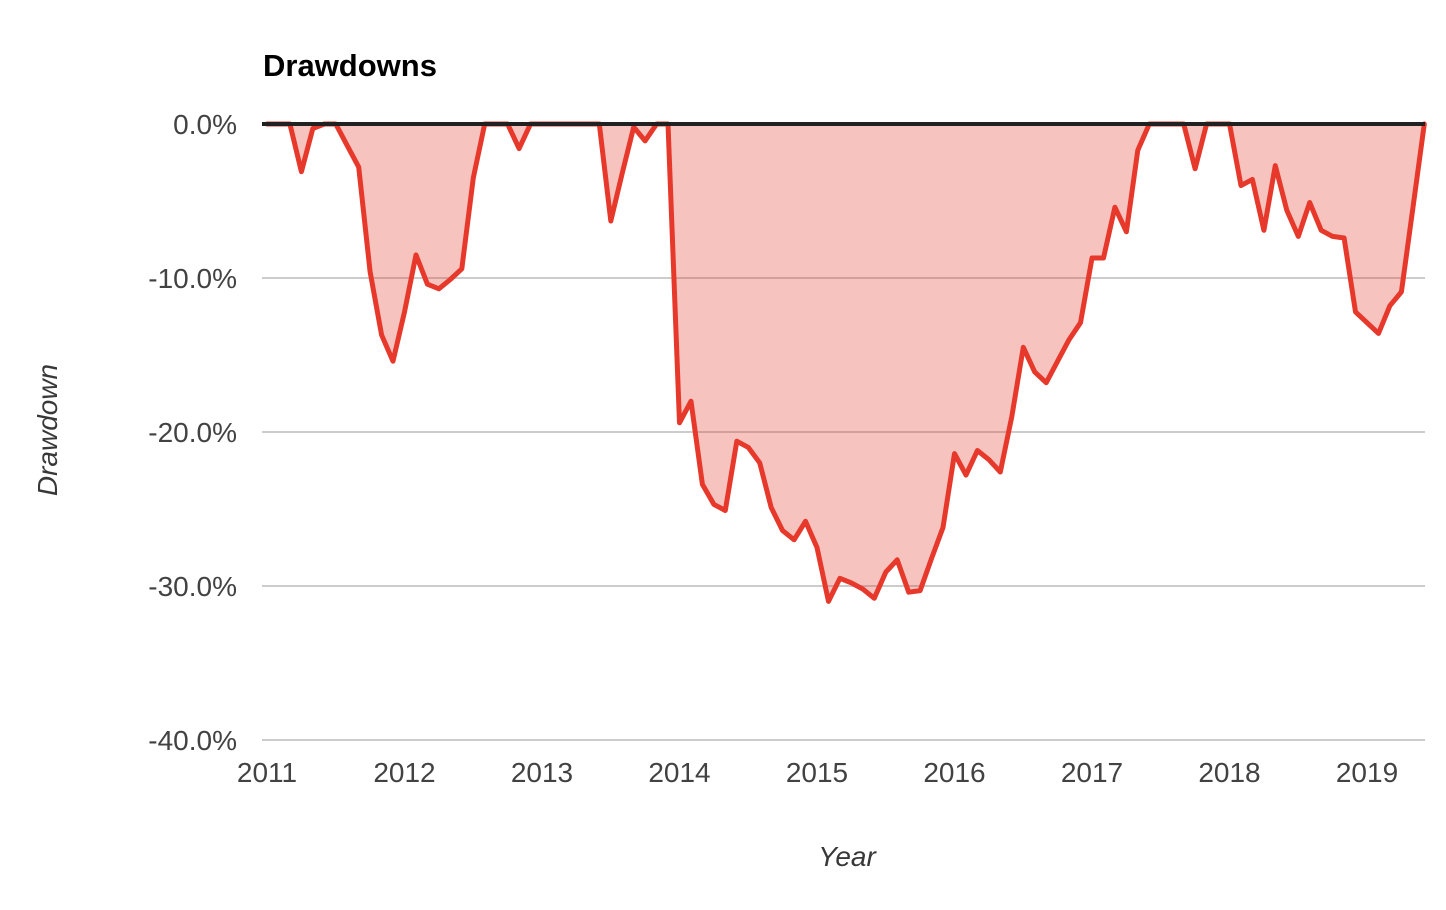 This screenshot has height=910, width=1446. I want to click on y-tick-label: -10.0%, so click(192, 278).